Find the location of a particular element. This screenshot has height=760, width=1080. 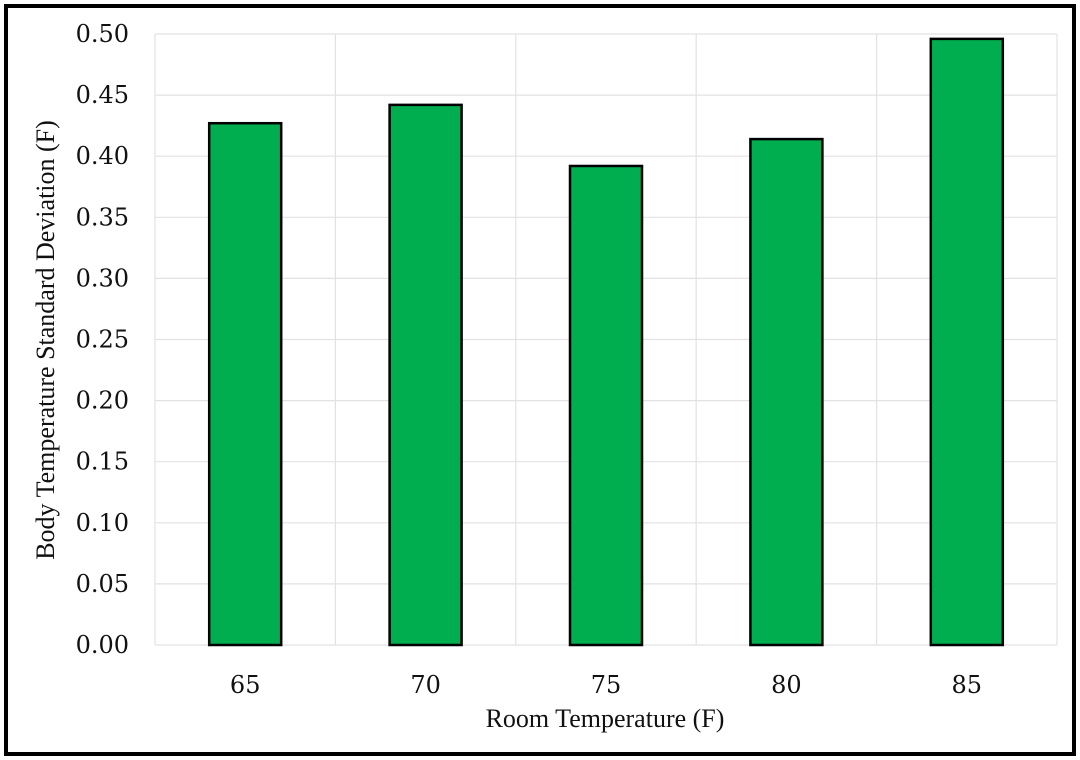

y-tick-label: 0.00 is located at coordinates (102, 645).